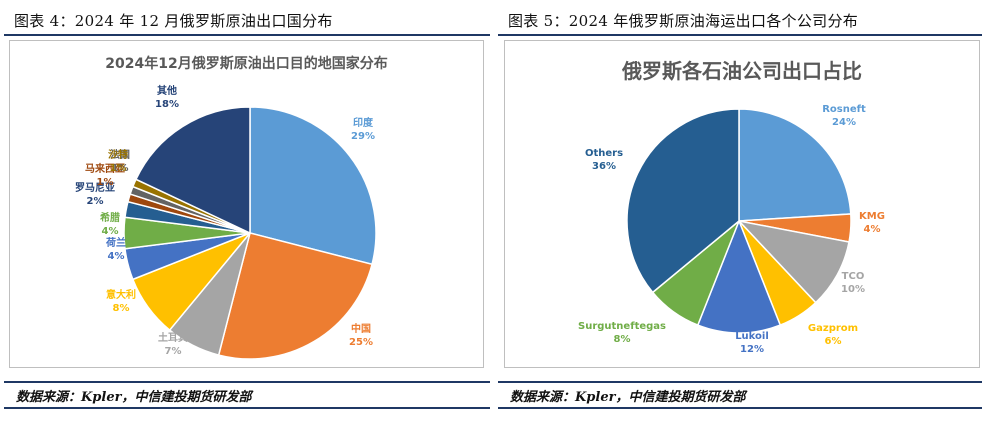 The width and height of the screenshot is (986, 422). I want to click on slice-percent-荷兰: 4%, so click(116, 256).